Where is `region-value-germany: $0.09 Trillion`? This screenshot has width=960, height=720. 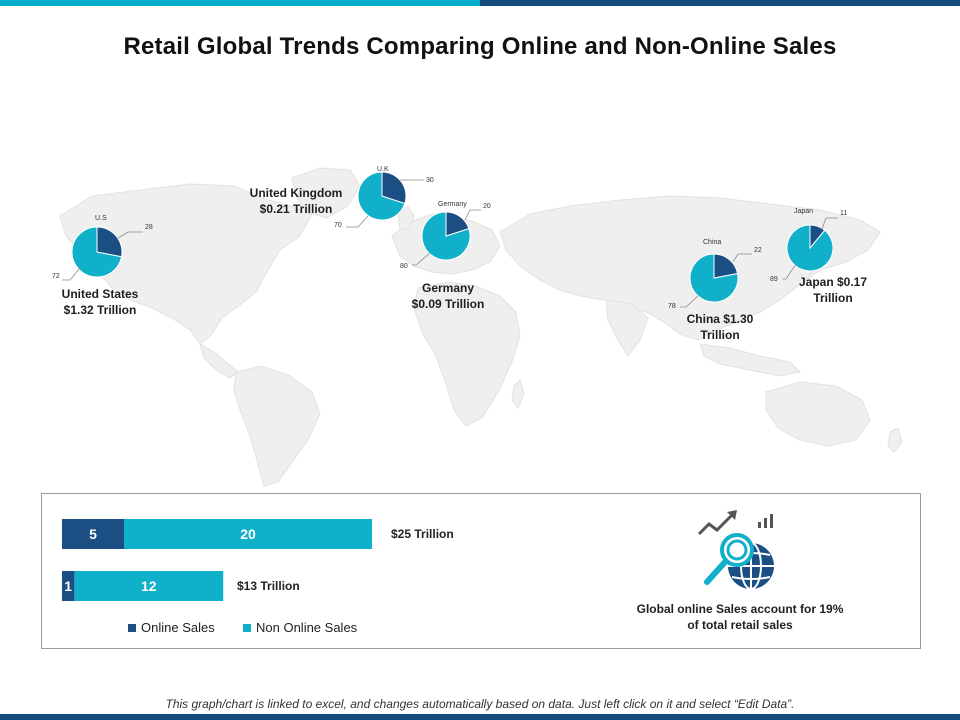 region-value-germany: $0.09 Trillion is located at coordinates (448, 304).